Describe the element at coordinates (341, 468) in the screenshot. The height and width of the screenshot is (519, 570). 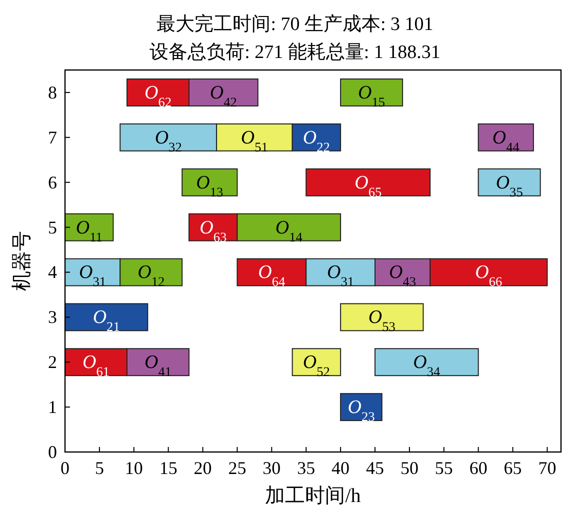
I see `x-tick-label: 40` at that location.